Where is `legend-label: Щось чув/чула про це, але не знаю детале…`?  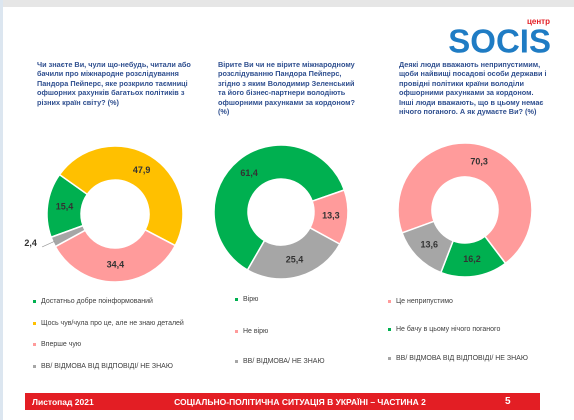 legend-label: Щось чув/чула про це, але не знаю детале… is located at coordinates (112, 323).